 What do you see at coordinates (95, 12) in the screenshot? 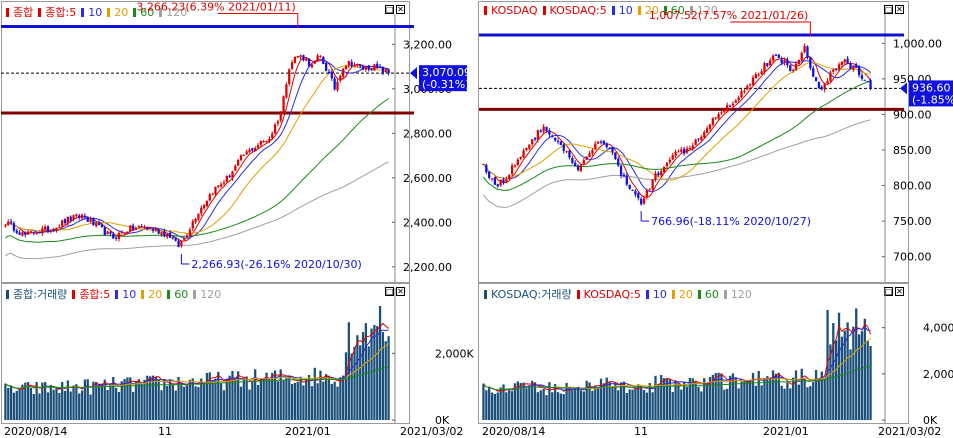
I see `kospi-price-legend-item: 10` at bounding box center [95, 12].